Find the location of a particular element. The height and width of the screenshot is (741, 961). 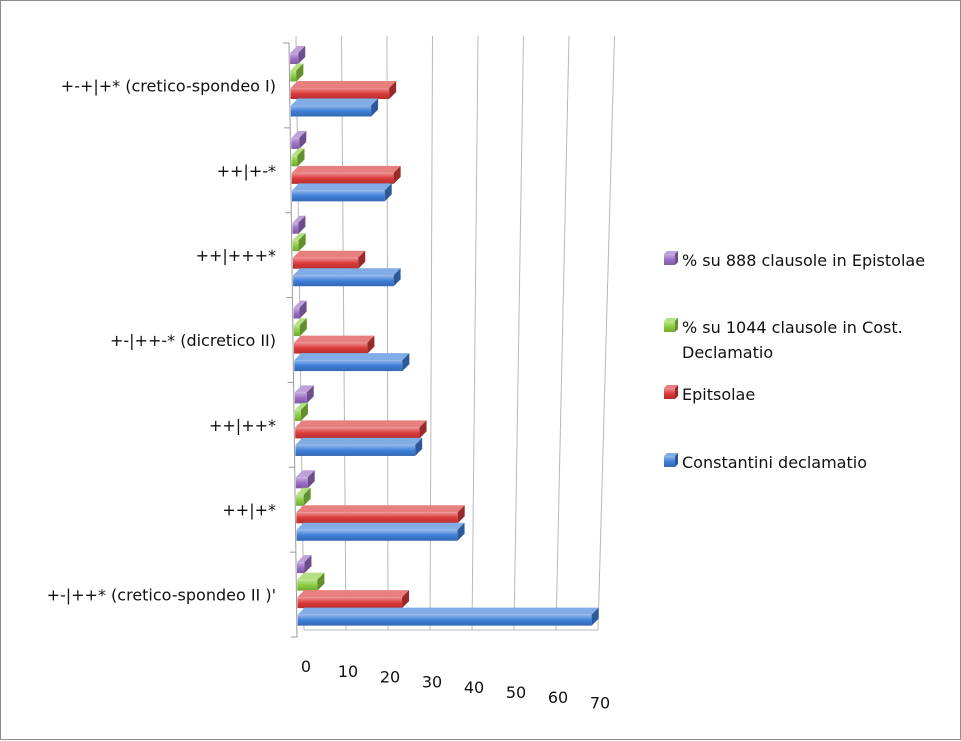

category-label: ++|+++* is located at coordinates (236, 255).